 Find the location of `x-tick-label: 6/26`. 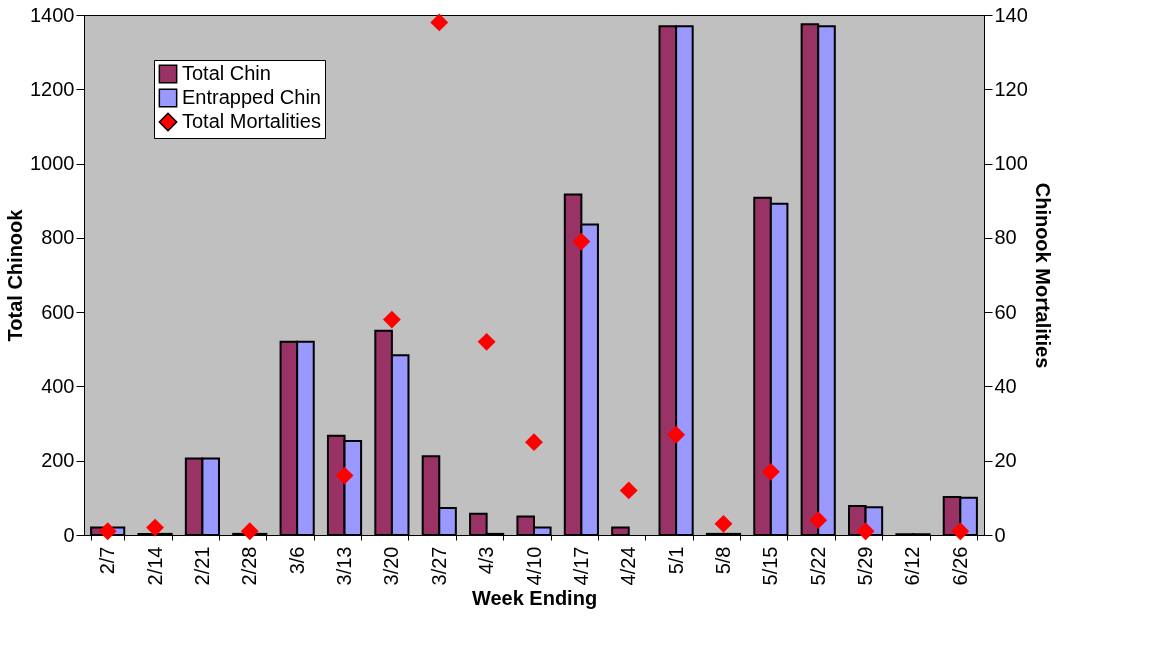

x-tick-label: 6/26 is located at coordinates (959, 566).